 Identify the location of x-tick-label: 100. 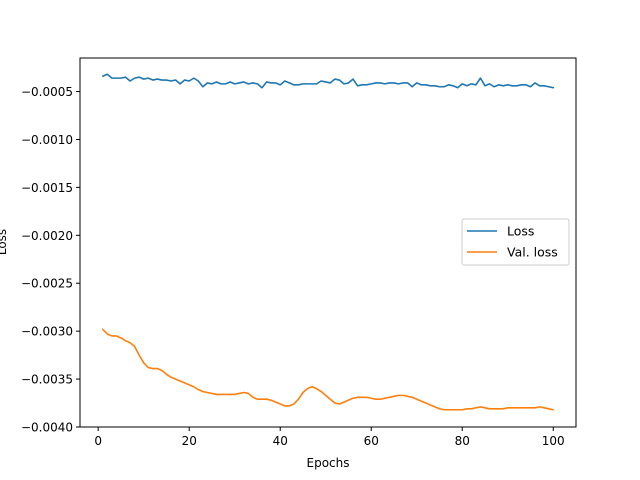
(553, 441).